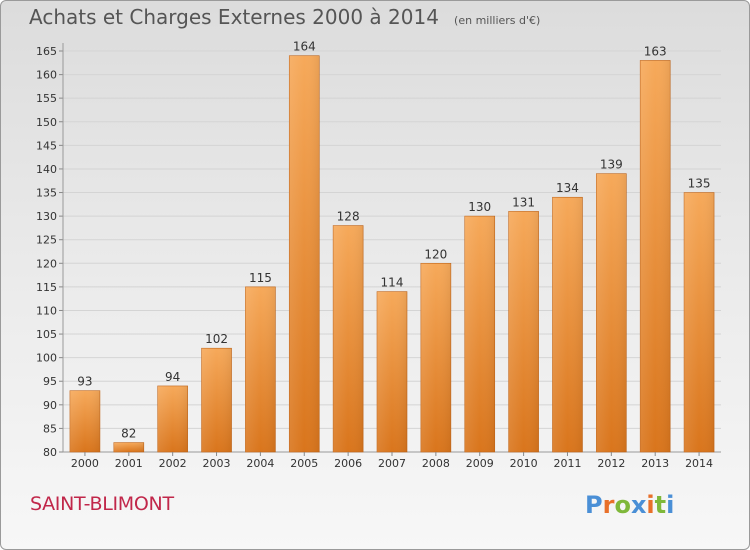 This screenshot has height=550, width=750. Describe the element at coordinates (567, 188) in the screenshot. I see `data-label: 134` at that location.